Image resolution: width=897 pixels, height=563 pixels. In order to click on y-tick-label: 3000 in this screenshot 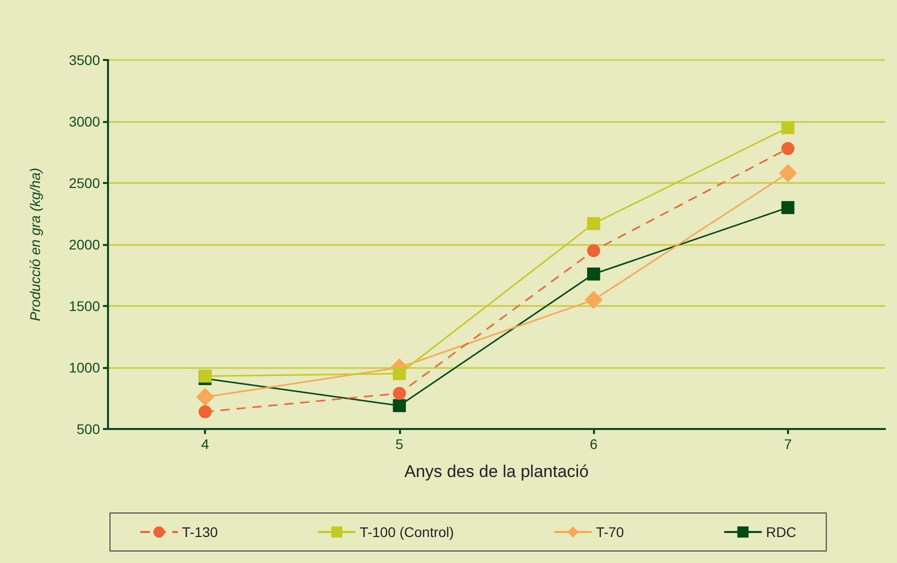, I will do `click(84, 122)`.